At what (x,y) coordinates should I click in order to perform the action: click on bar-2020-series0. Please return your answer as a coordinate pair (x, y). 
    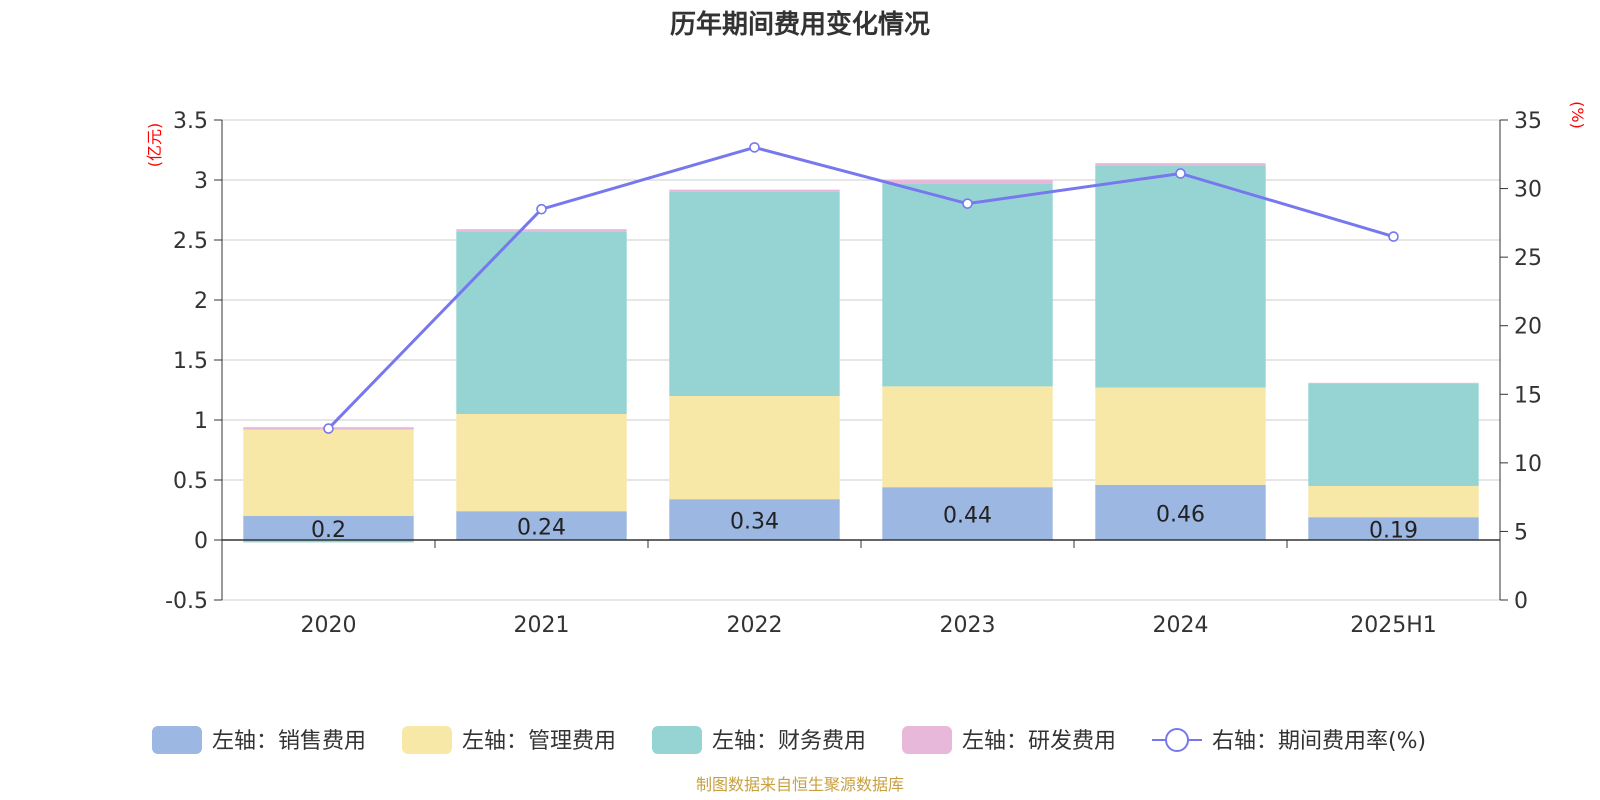
    Looking at the image, I should click on (328, 528).